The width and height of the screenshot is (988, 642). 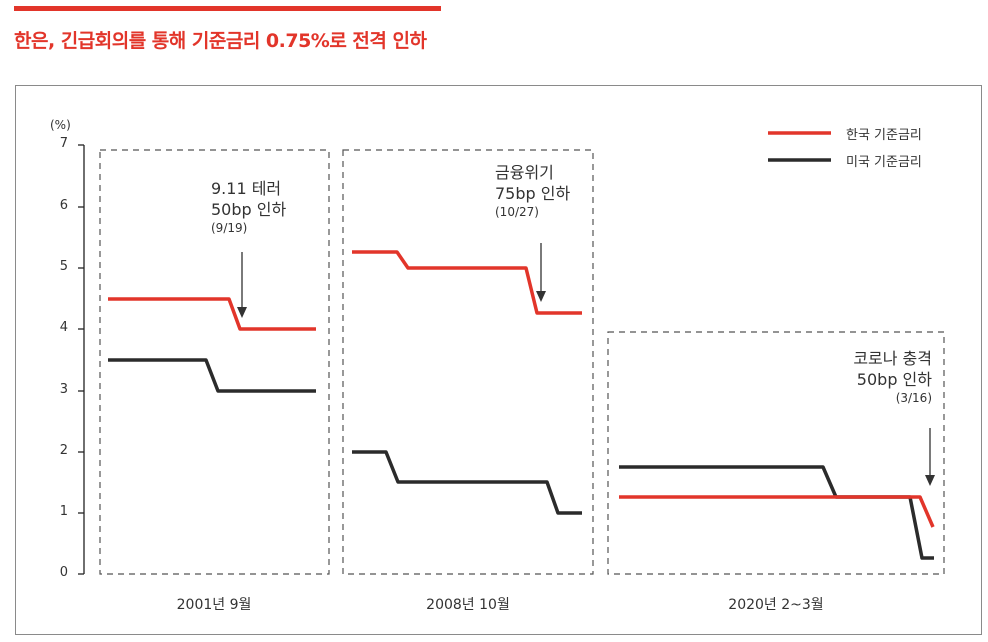 I want to click on legend-korea-label: 한국 기준금리, so click(x=884, y=135).